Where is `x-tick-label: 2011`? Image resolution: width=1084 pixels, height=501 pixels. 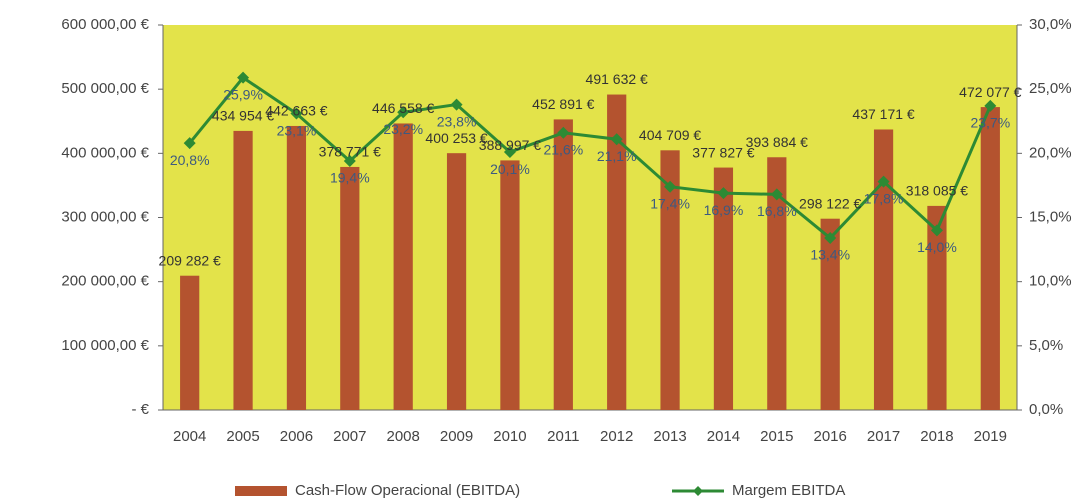 x-tick-label: 2011 is located at coordinates (563, 436).